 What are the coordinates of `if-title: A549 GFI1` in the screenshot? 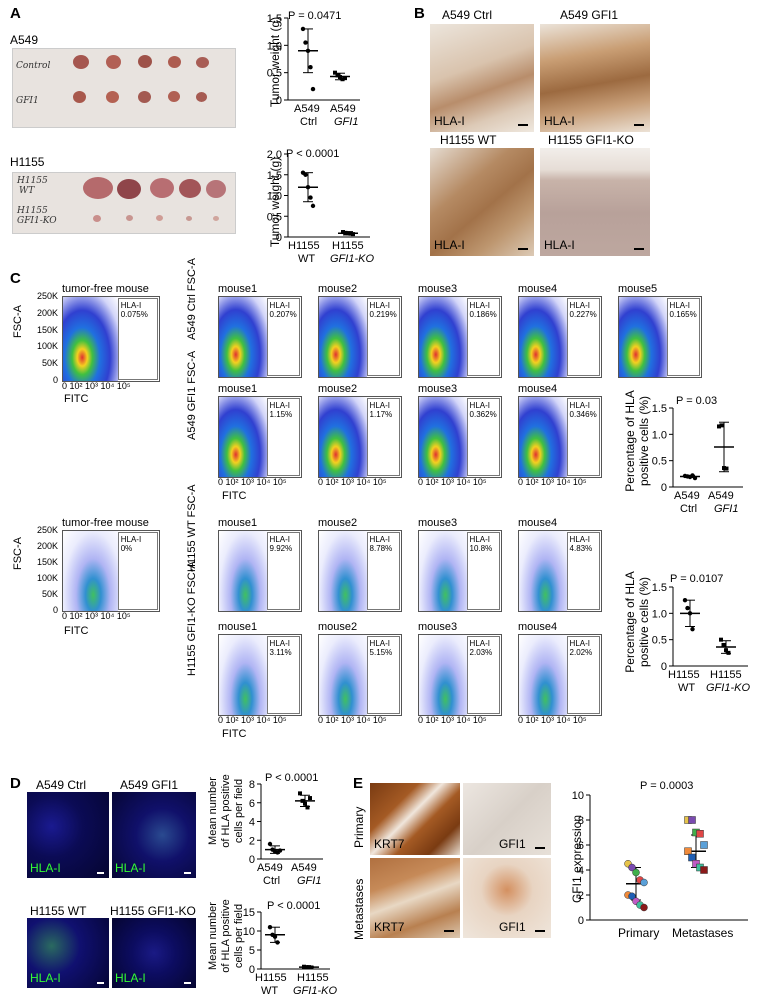 It's located at (149, 785).